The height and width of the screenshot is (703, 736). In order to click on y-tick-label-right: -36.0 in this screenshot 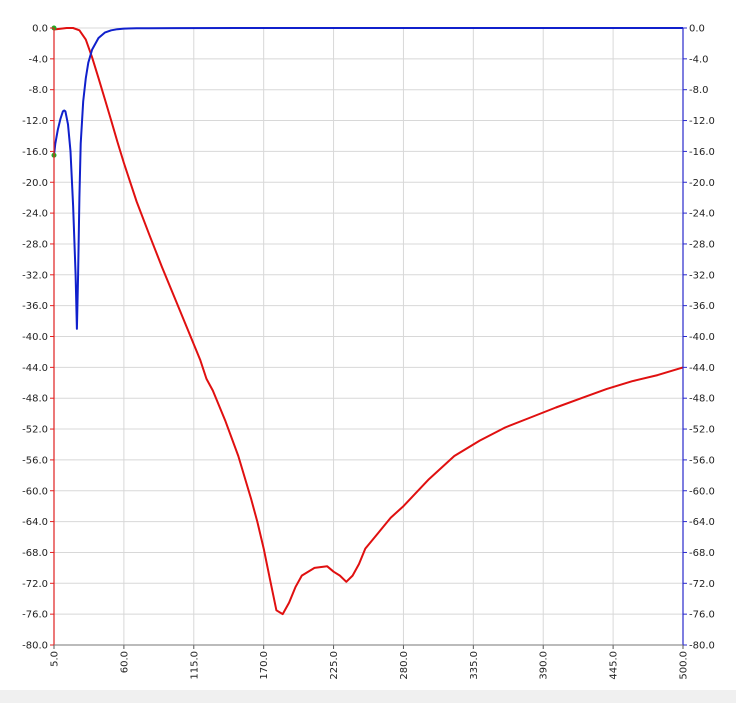, I will do `click(702, 306)`.